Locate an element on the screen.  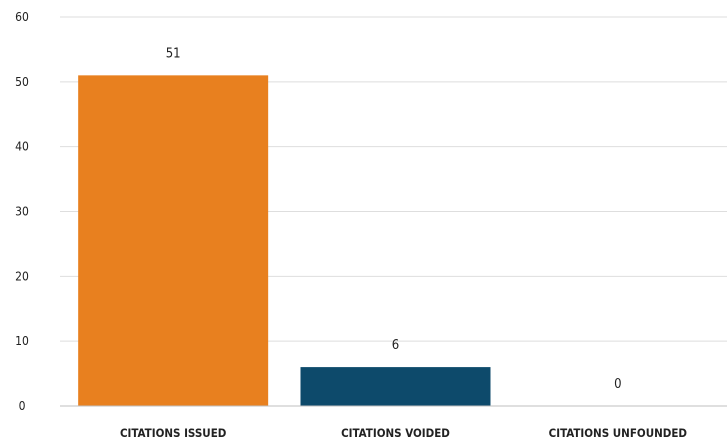
data-label: 0 is located at coordinates (617, 384).